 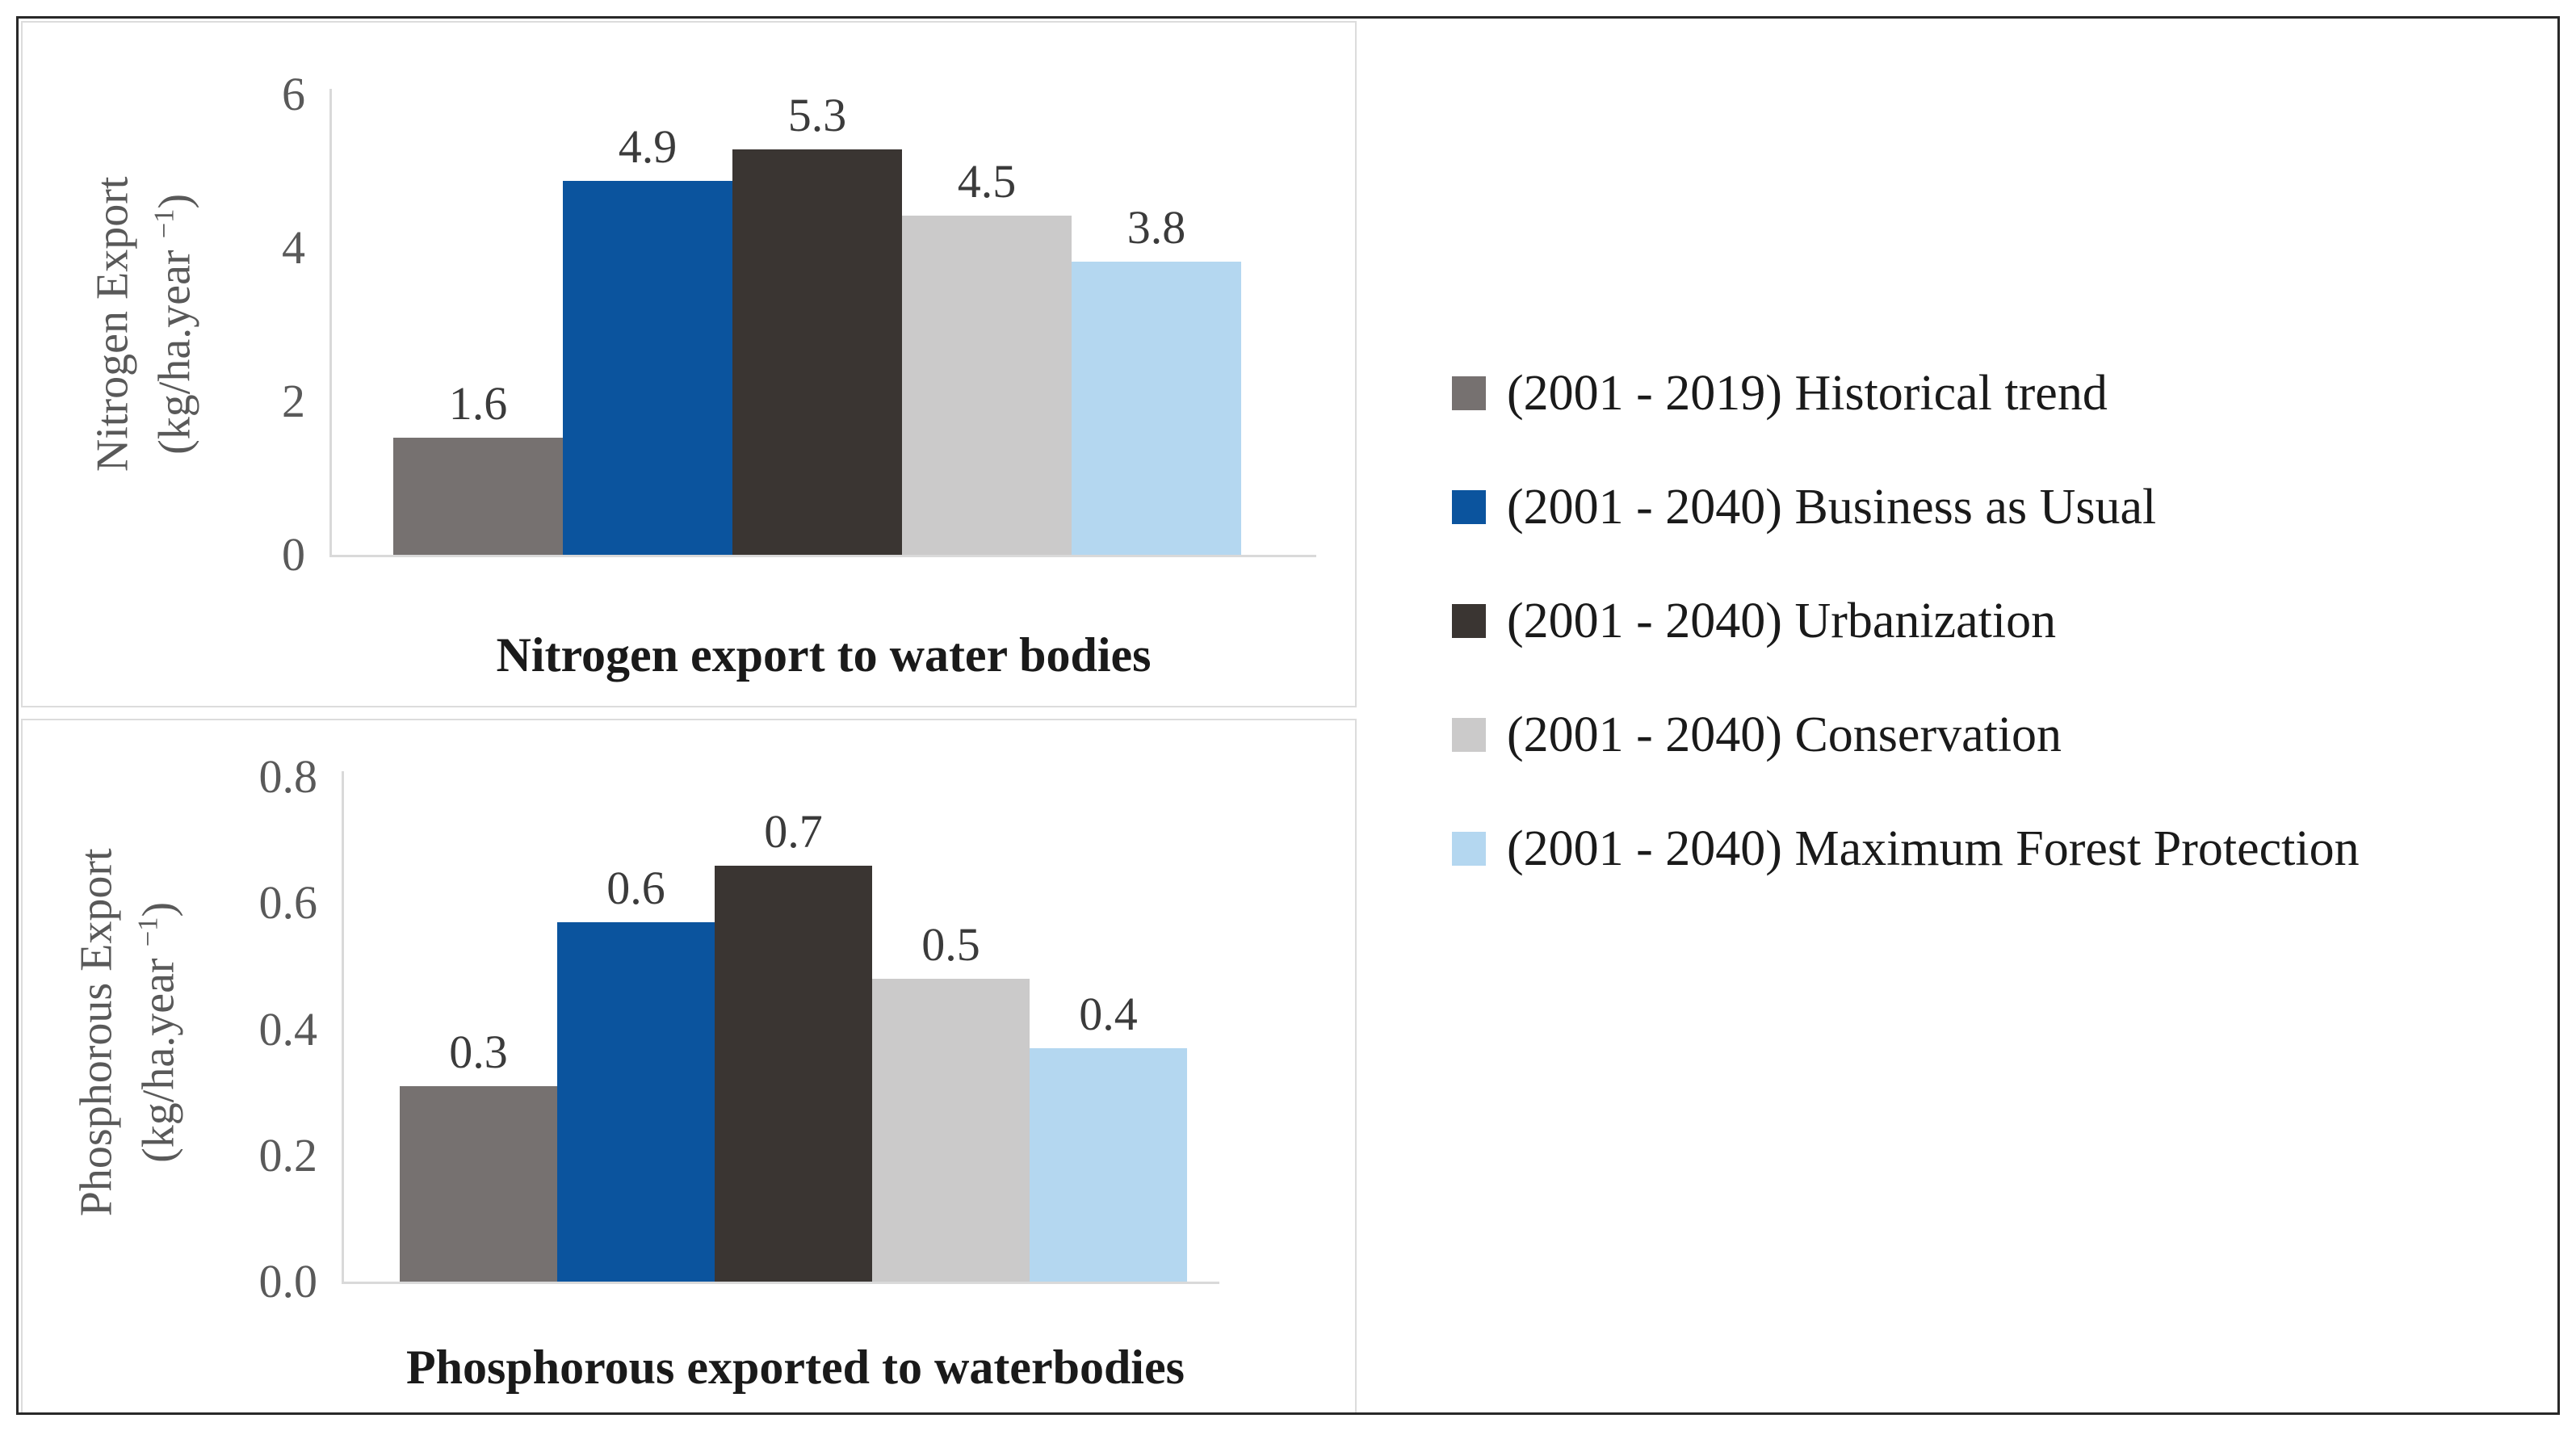 I want to click on bar-value-label: 0.5, so click(x=950, y=944).